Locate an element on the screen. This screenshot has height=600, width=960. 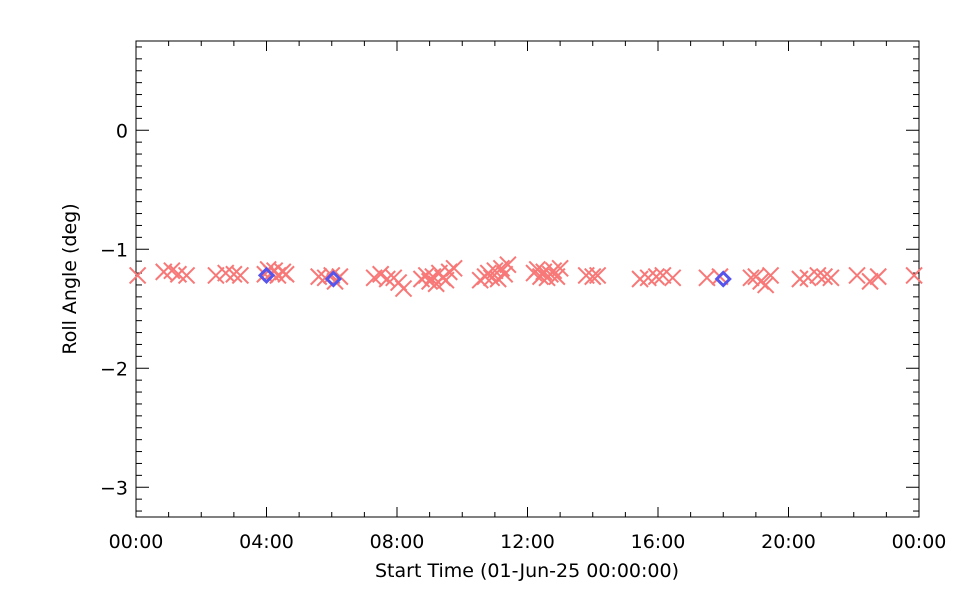
y-tick-labels: 0 −1 −2 −3 is located at coordinates (114, 309).